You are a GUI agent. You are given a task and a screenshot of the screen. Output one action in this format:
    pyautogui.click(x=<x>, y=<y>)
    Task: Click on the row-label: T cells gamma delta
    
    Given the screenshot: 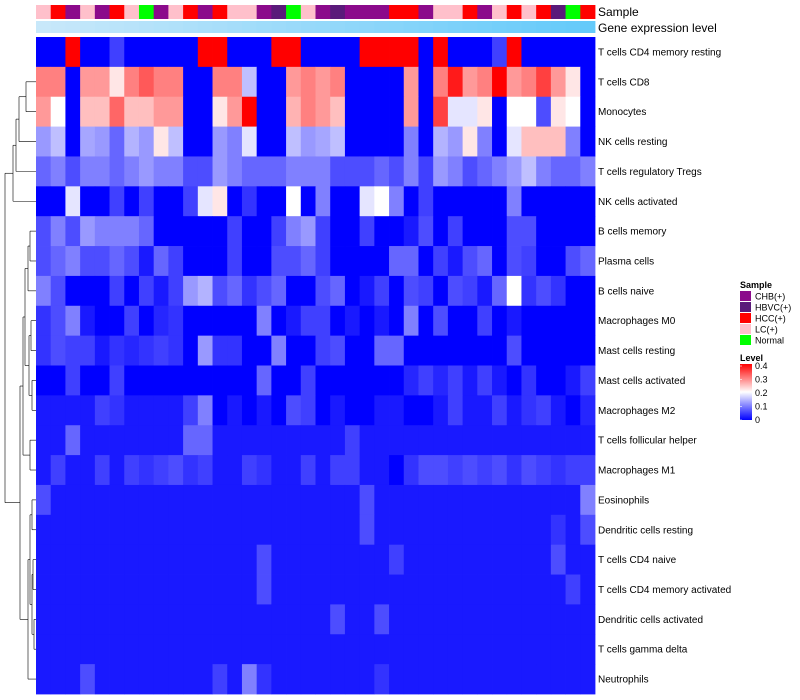 What is the action you would take?
    pyautogui.click(x=643, y=650)
    